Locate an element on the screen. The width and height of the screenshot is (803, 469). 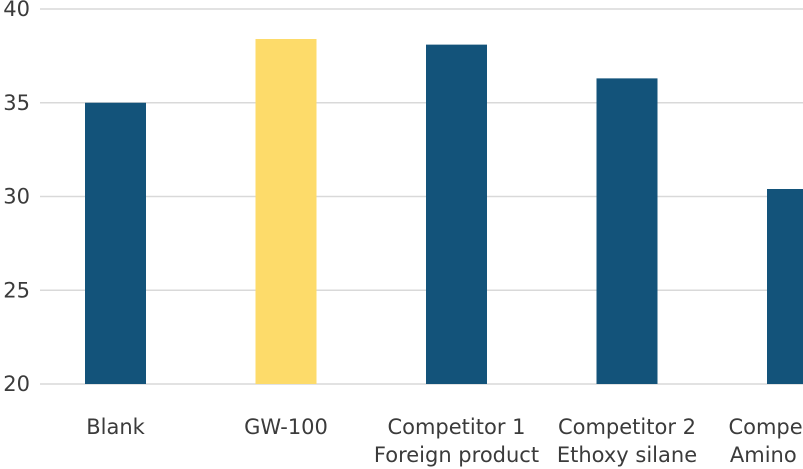
y-axis-tick-labels: 20 25 30 35 40 is located at coordinates (16, 198).